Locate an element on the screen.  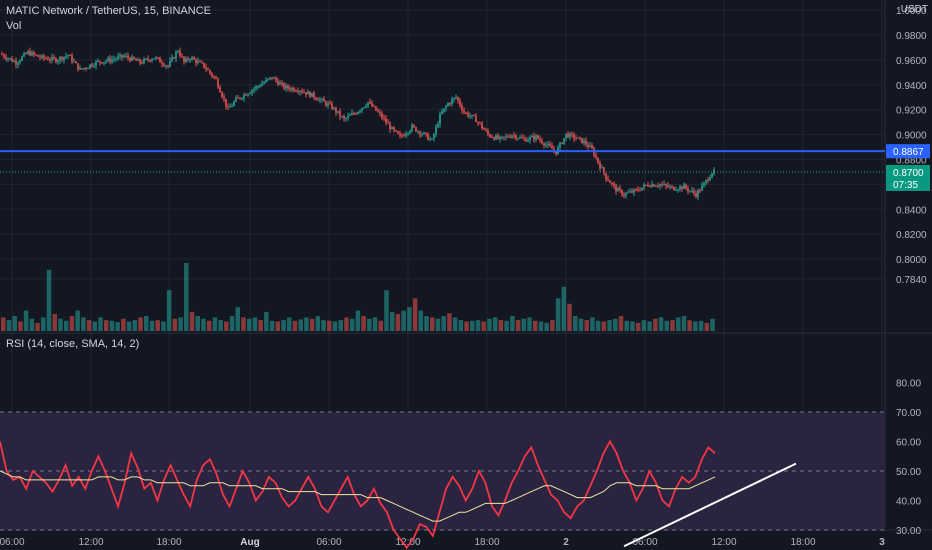
currency-label: USDT is located at coordinates (914, 9).